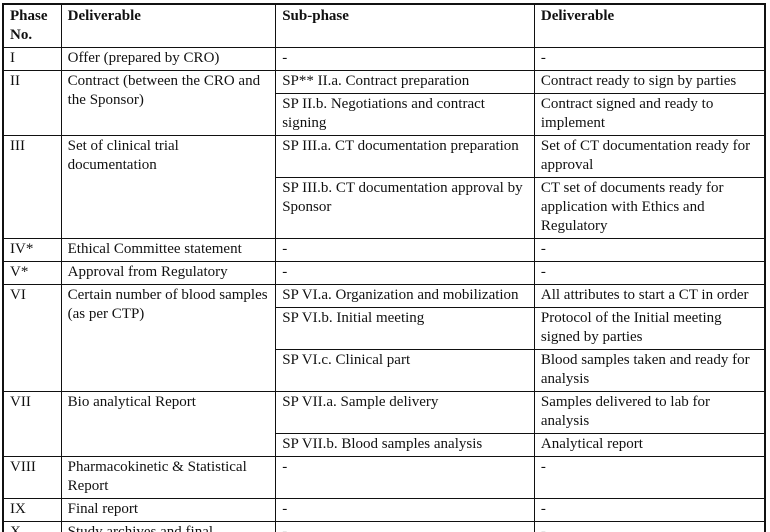  Describe the element at coordinates (649, 412) in the screenshot. I see `subphase-deliverable-cell: Samples delivered to lab for analysis` at that location.